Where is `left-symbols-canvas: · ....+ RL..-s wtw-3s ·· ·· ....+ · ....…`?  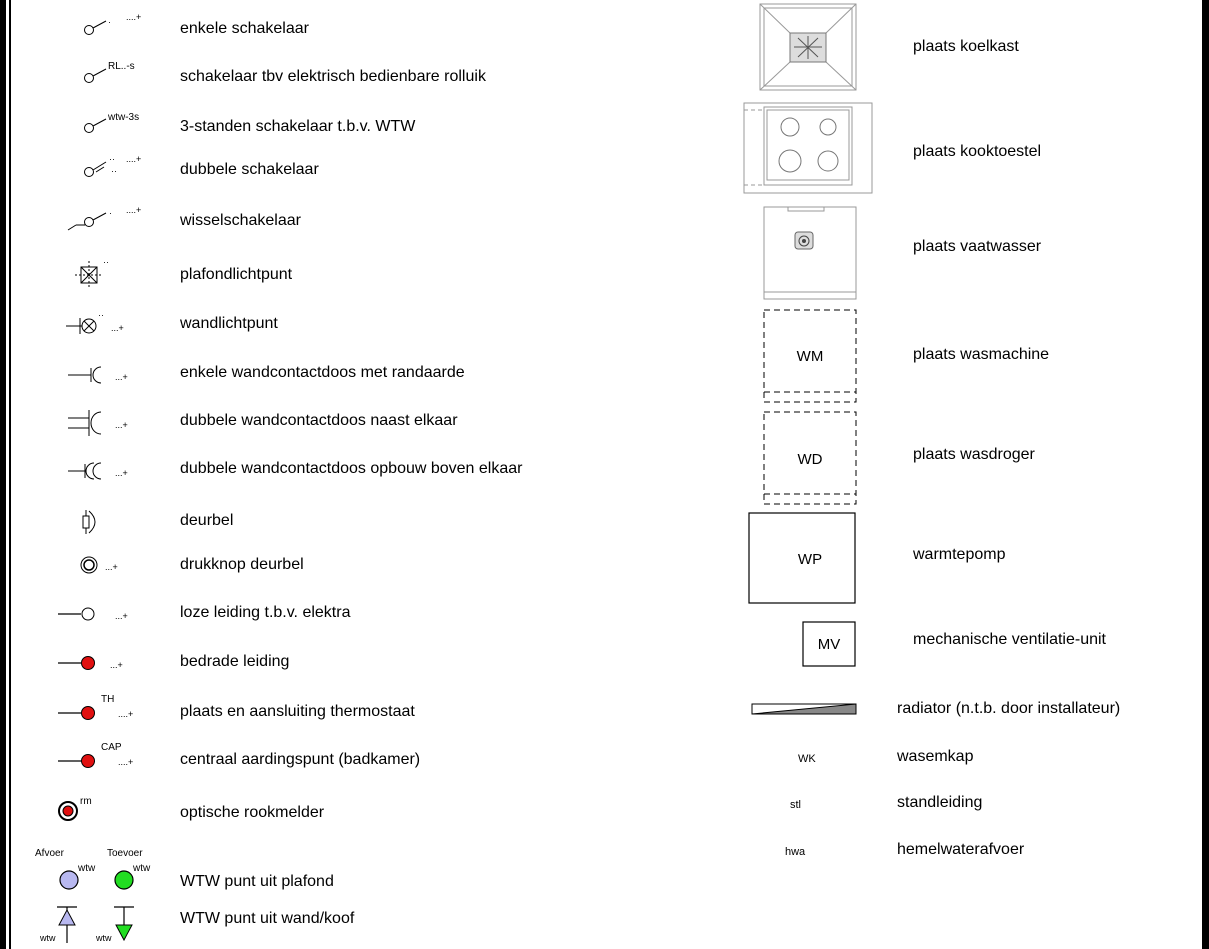
left-symbols-canvas: · ....+ RL..-s wtw-3s ·· ·· ....+ · ....… is located at coordinates (93, 477).